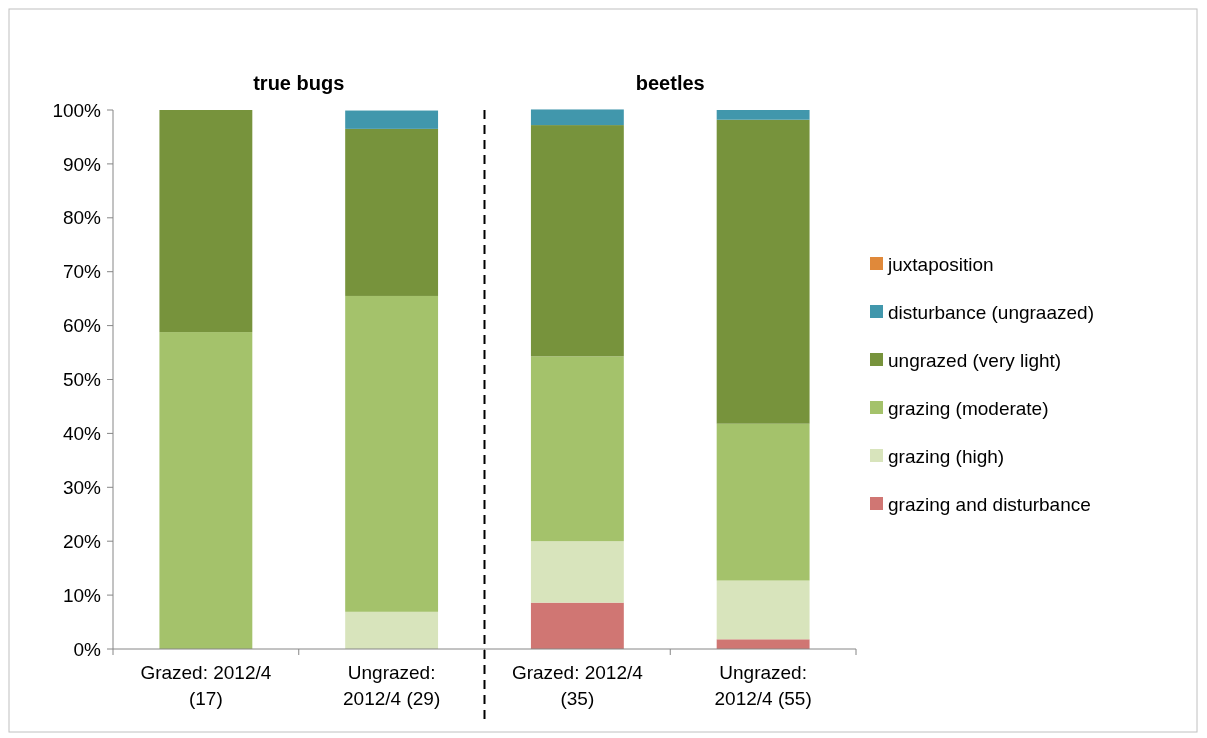 This screenshot has height=738, width=1207. What do you see at coordinates (82, 380) in the screenshot?
I see `y-tick-label: 50%` at bounding box center [82, 380].